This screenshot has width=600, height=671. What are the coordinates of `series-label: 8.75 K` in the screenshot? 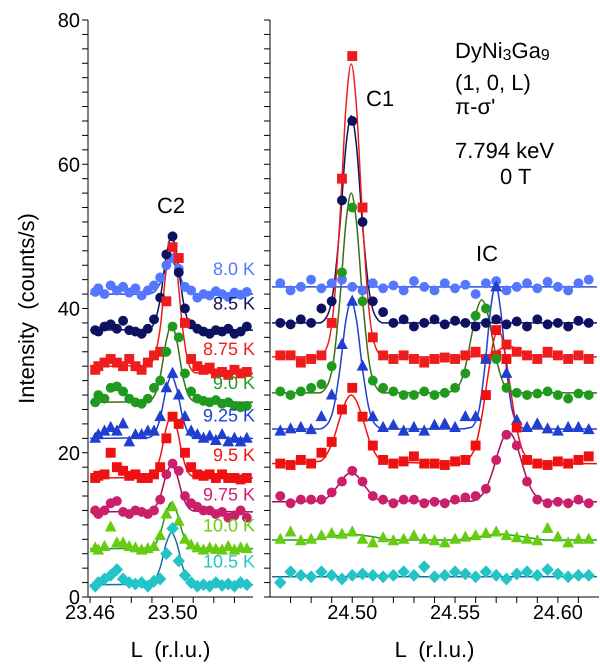 It's located at (228, 348).